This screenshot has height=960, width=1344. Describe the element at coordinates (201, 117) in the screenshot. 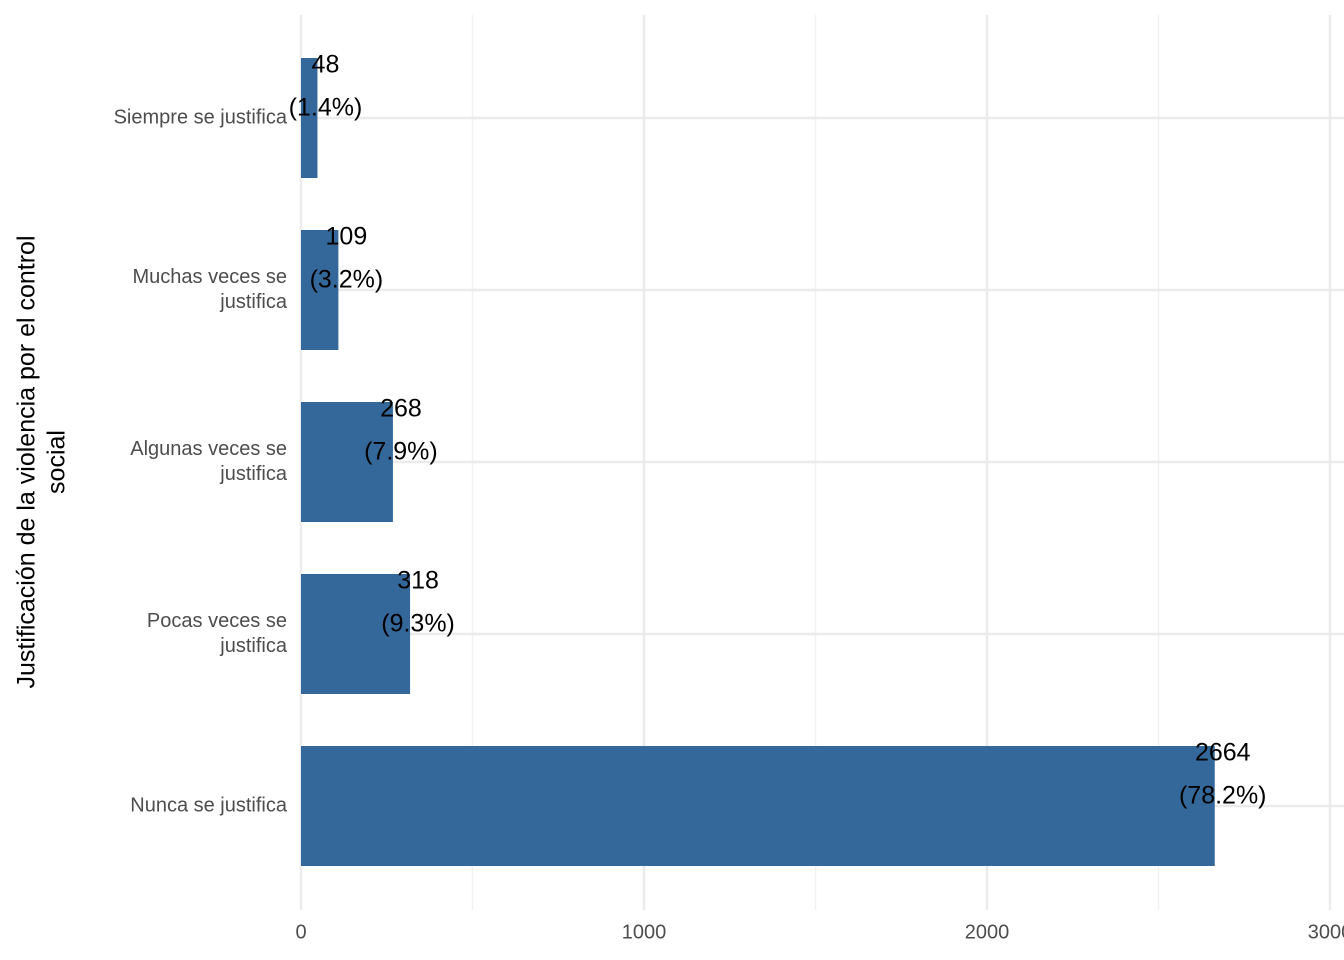

I see `y-tick-label: Siempre se justifica` at that location.